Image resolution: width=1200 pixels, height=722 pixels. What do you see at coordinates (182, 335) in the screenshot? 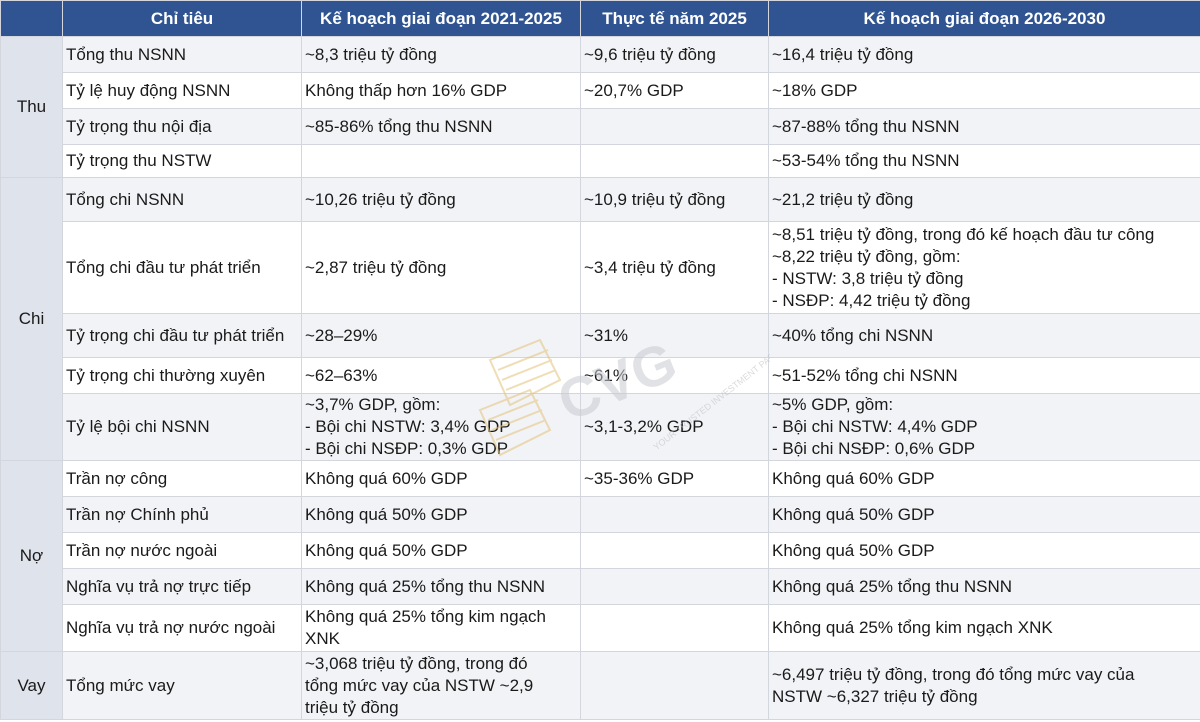
I see `metric-cell: Tỷ trọng chi đầu tư phát triển` at bounding box center [182, 335].